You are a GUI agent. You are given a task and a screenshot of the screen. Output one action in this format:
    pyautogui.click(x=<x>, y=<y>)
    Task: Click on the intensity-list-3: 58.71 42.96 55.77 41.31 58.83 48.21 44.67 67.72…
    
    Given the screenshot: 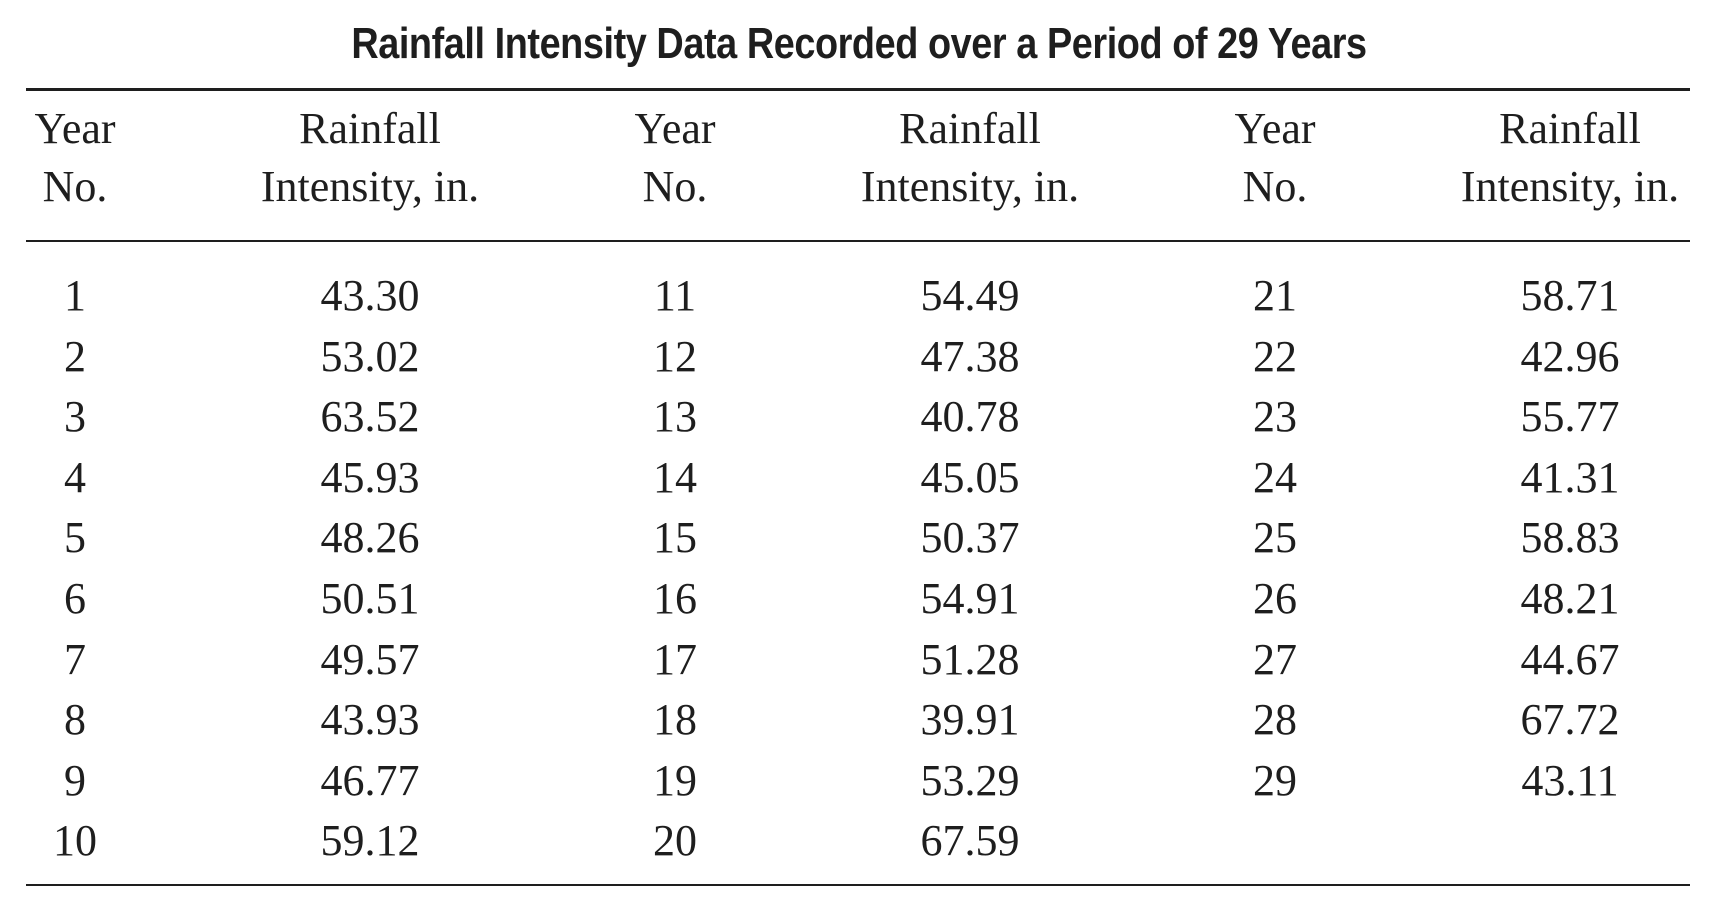 What is the action you would take?
    pyautogui.click(x=1570, y=538)
    